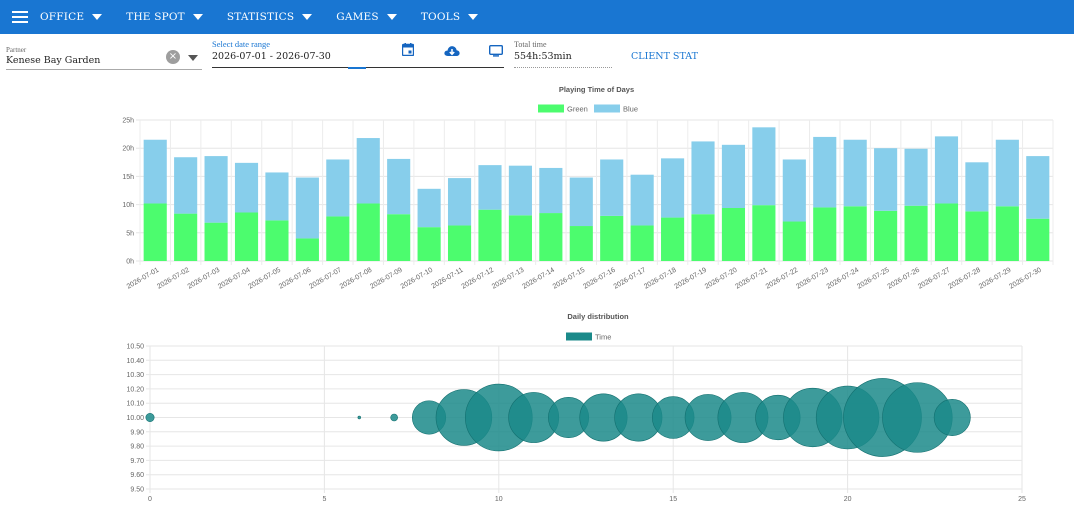 The height and width of the screenshot is (513, 1074). What do you see at coordinates (607, 108) in the screenshot?
I see `legend-swatch-blue` at bounding box center [607, 108].